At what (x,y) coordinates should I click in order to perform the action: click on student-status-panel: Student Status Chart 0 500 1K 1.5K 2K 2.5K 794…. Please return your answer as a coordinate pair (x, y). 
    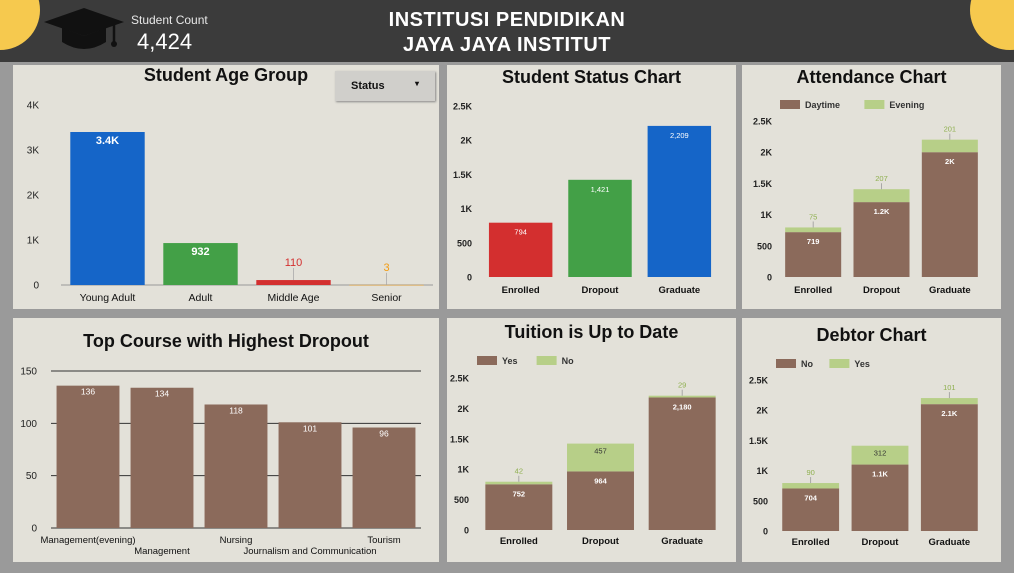
    Looking at the image, I should click on (591, 187).